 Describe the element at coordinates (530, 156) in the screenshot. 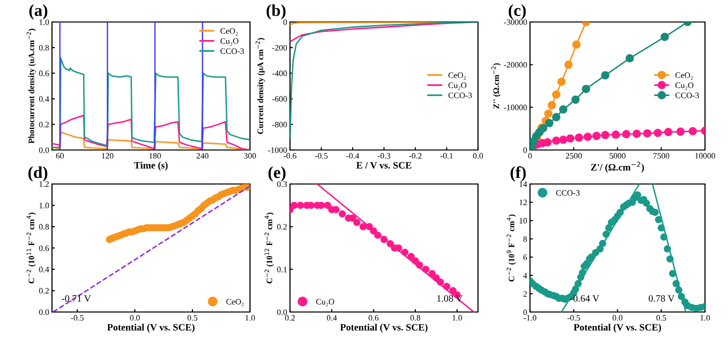

I see `x-tick-label: 0` at that location.